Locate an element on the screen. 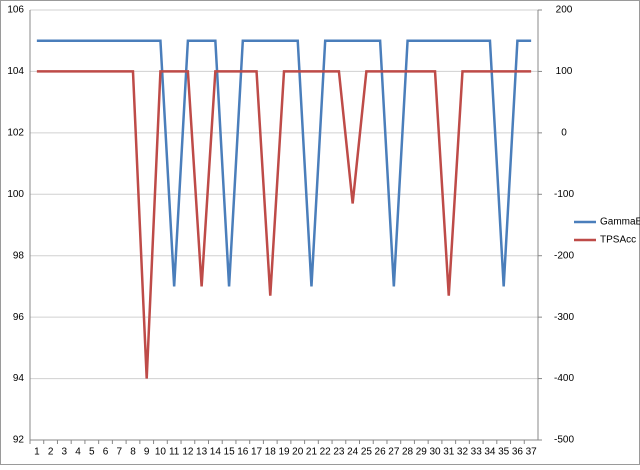 The width and height of the screenshot is (640, 470). y-tick-label: 96 is located at coordinates (19, 317).